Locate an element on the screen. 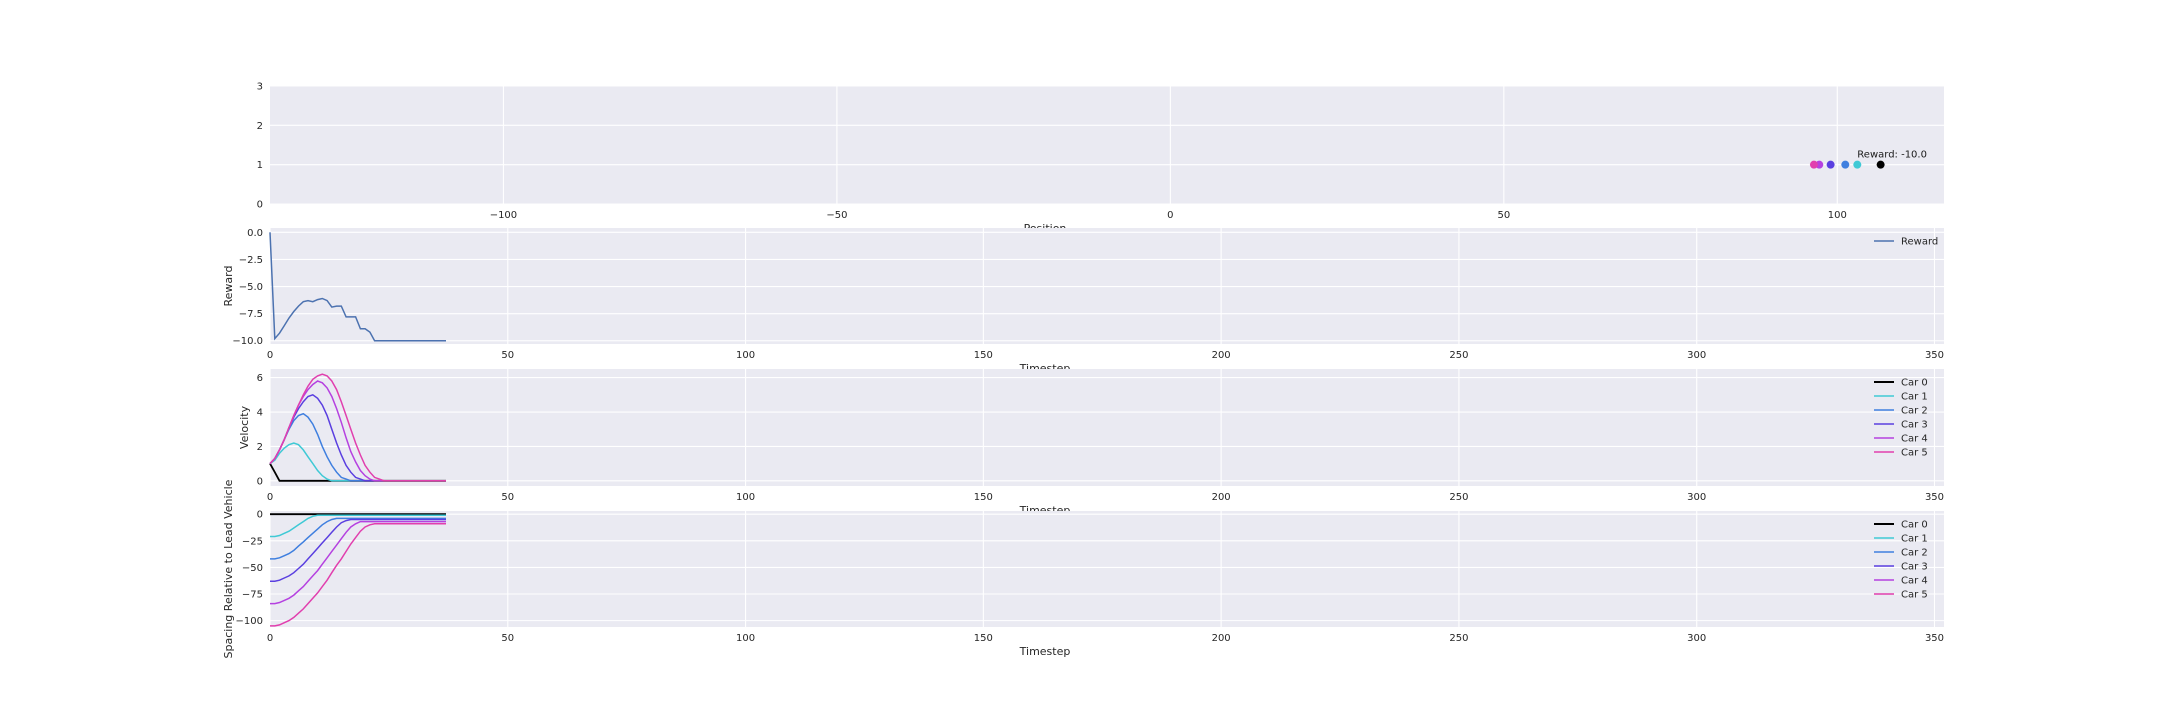  reward-annotation: Reward: -10.0 is located at coordinates (1892, 155).